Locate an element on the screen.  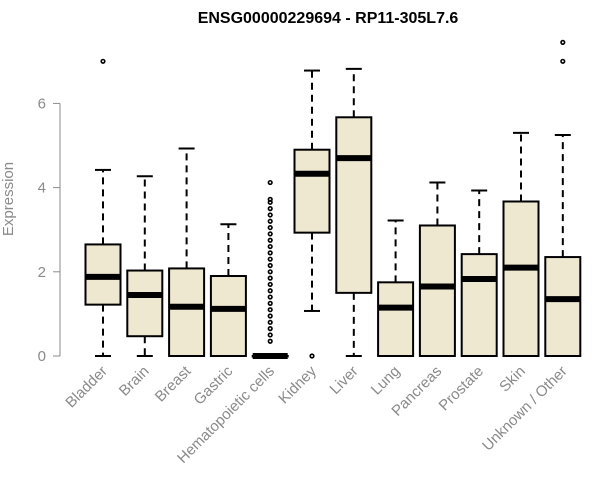
x-tick-label: Skin is located at coordinates (512, 379).